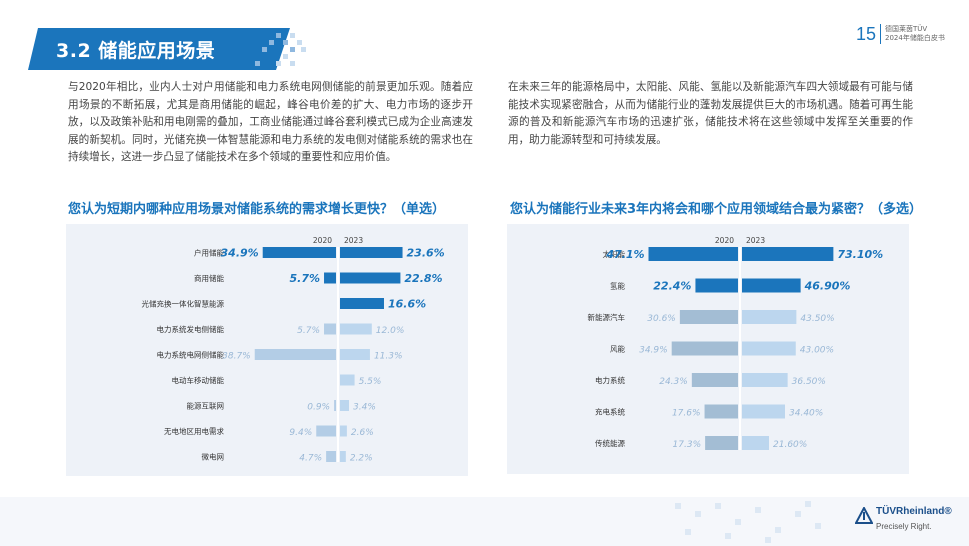 The image size is (969, 546). Describe the element at coordinates (610, 380) in the screenshot. I see `category-label: 电力系统` at that location.